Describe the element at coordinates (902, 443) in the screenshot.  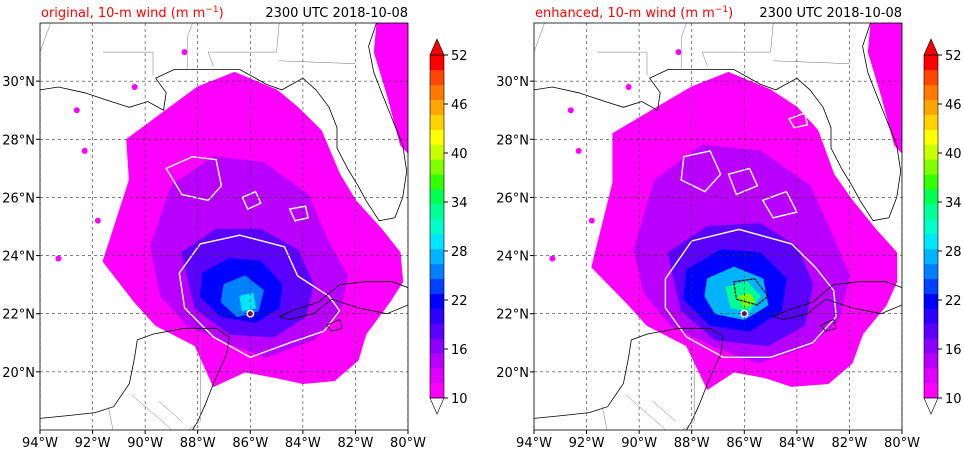
I see `lon-tick-label: 80°W` at that location.